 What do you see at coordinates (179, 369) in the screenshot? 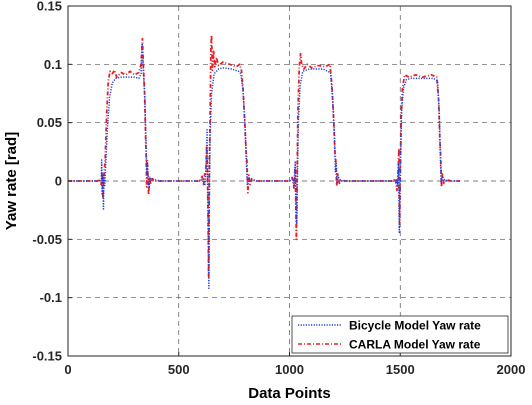
I see `x-tick-label: 500` at bounding box center [179, 369].